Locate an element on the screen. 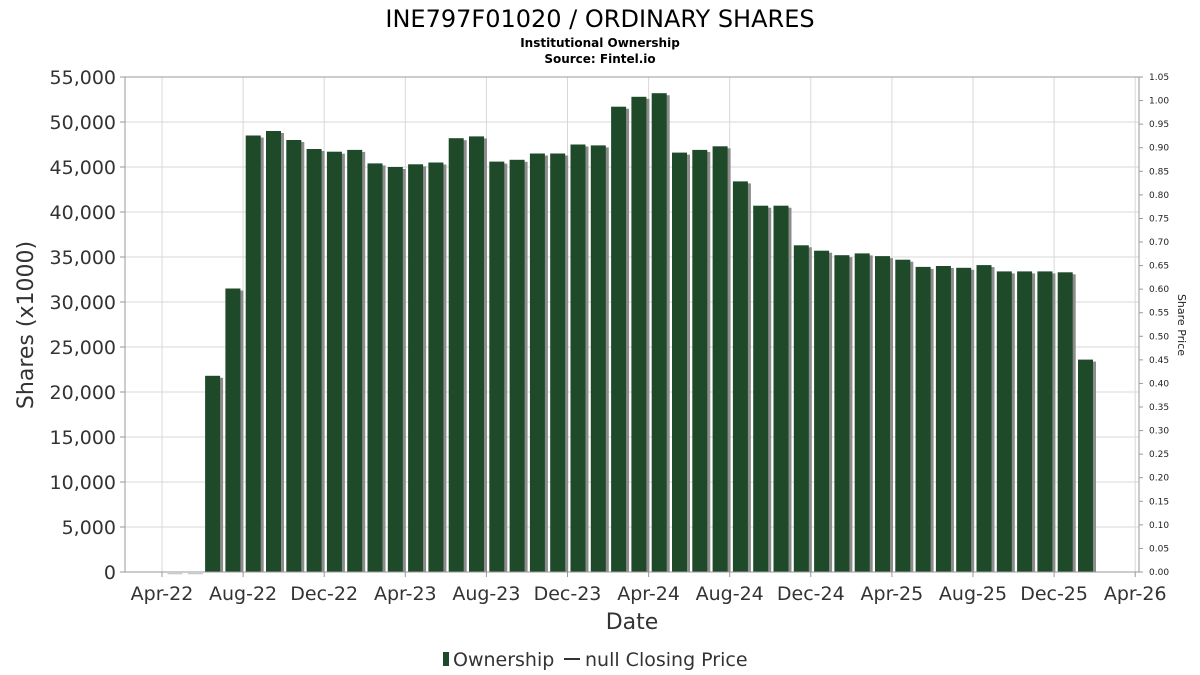 This screenshot has height=675, width=1200. x-tick-label: Aug-22 is located at coordinates (243, 594).